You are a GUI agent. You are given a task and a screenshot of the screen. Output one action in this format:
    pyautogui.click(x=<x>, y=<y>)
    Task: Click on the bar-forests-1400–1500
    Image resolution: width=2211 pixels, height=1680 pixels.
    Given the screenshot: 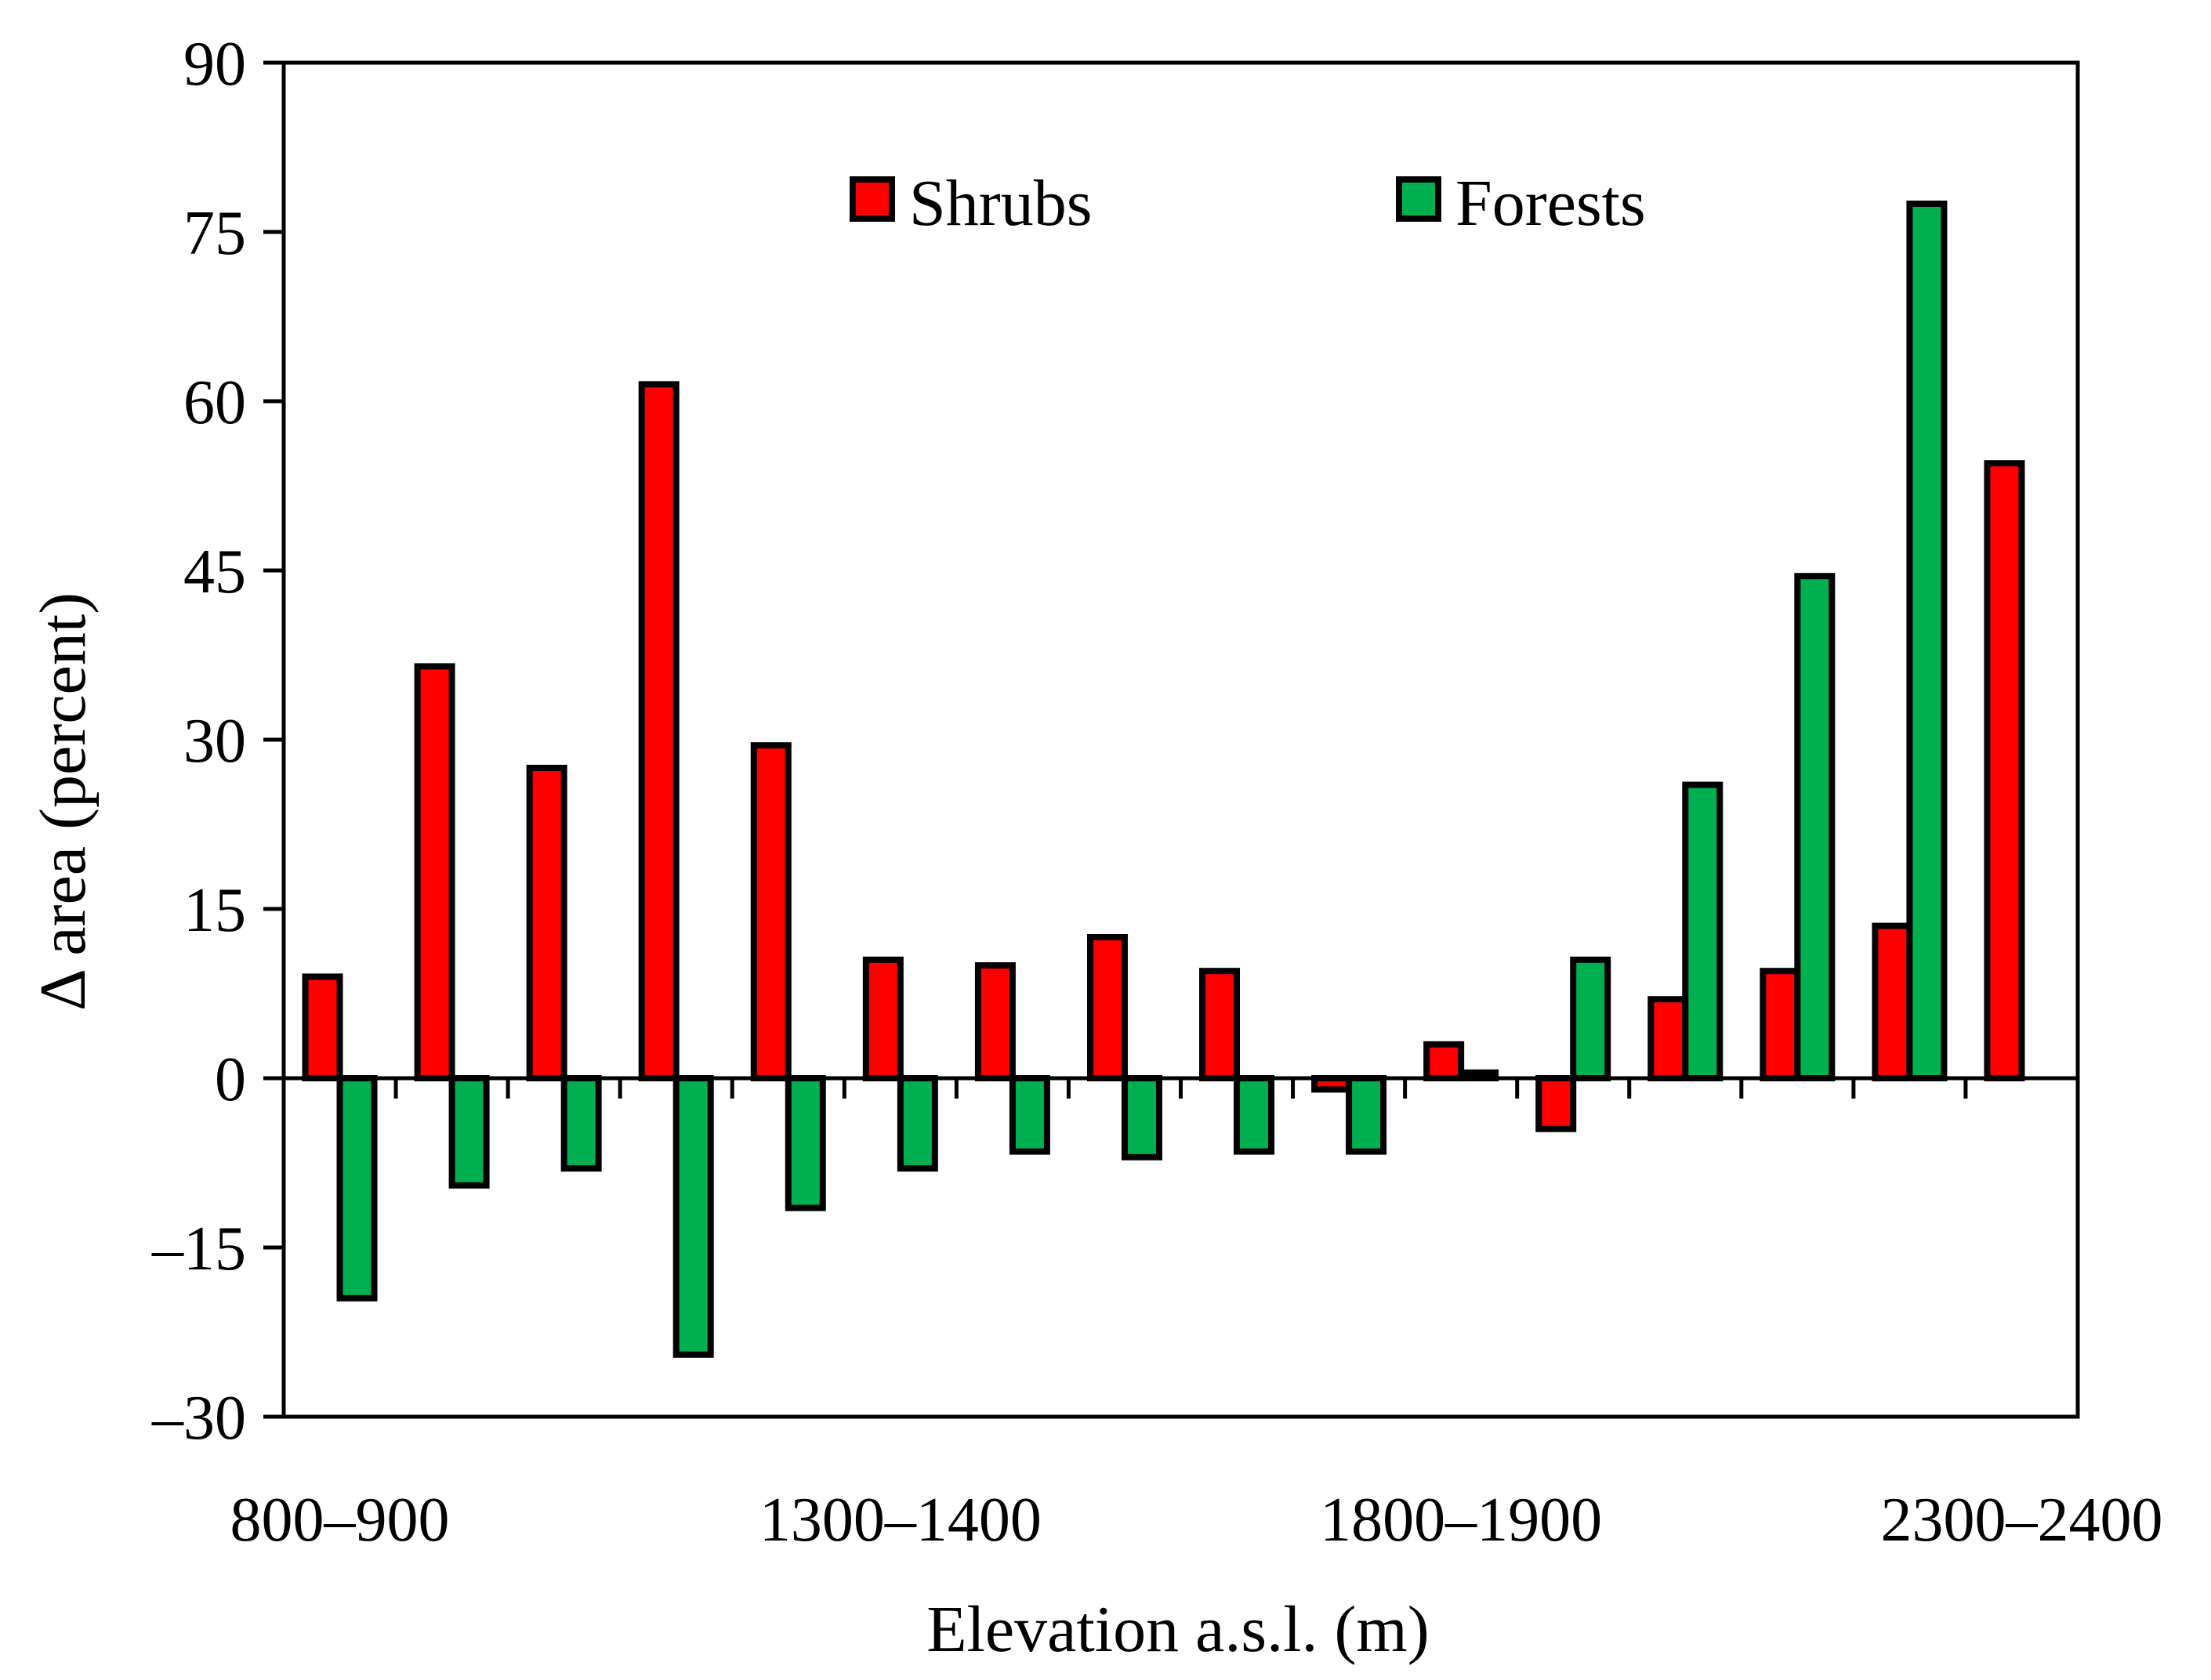 What is the action you would take?
    pyautogui.click(x=1029, y=1115)
    